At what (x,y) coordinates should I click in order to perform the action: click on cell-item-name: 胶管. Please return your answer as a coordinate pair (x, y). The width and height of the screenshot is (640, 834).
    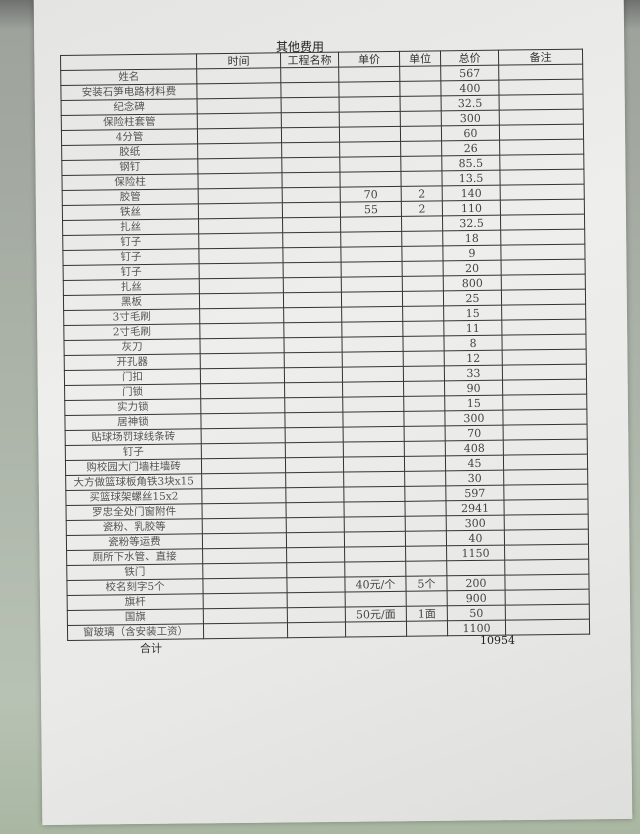
    Looking at the image, I should click on (130, 197).